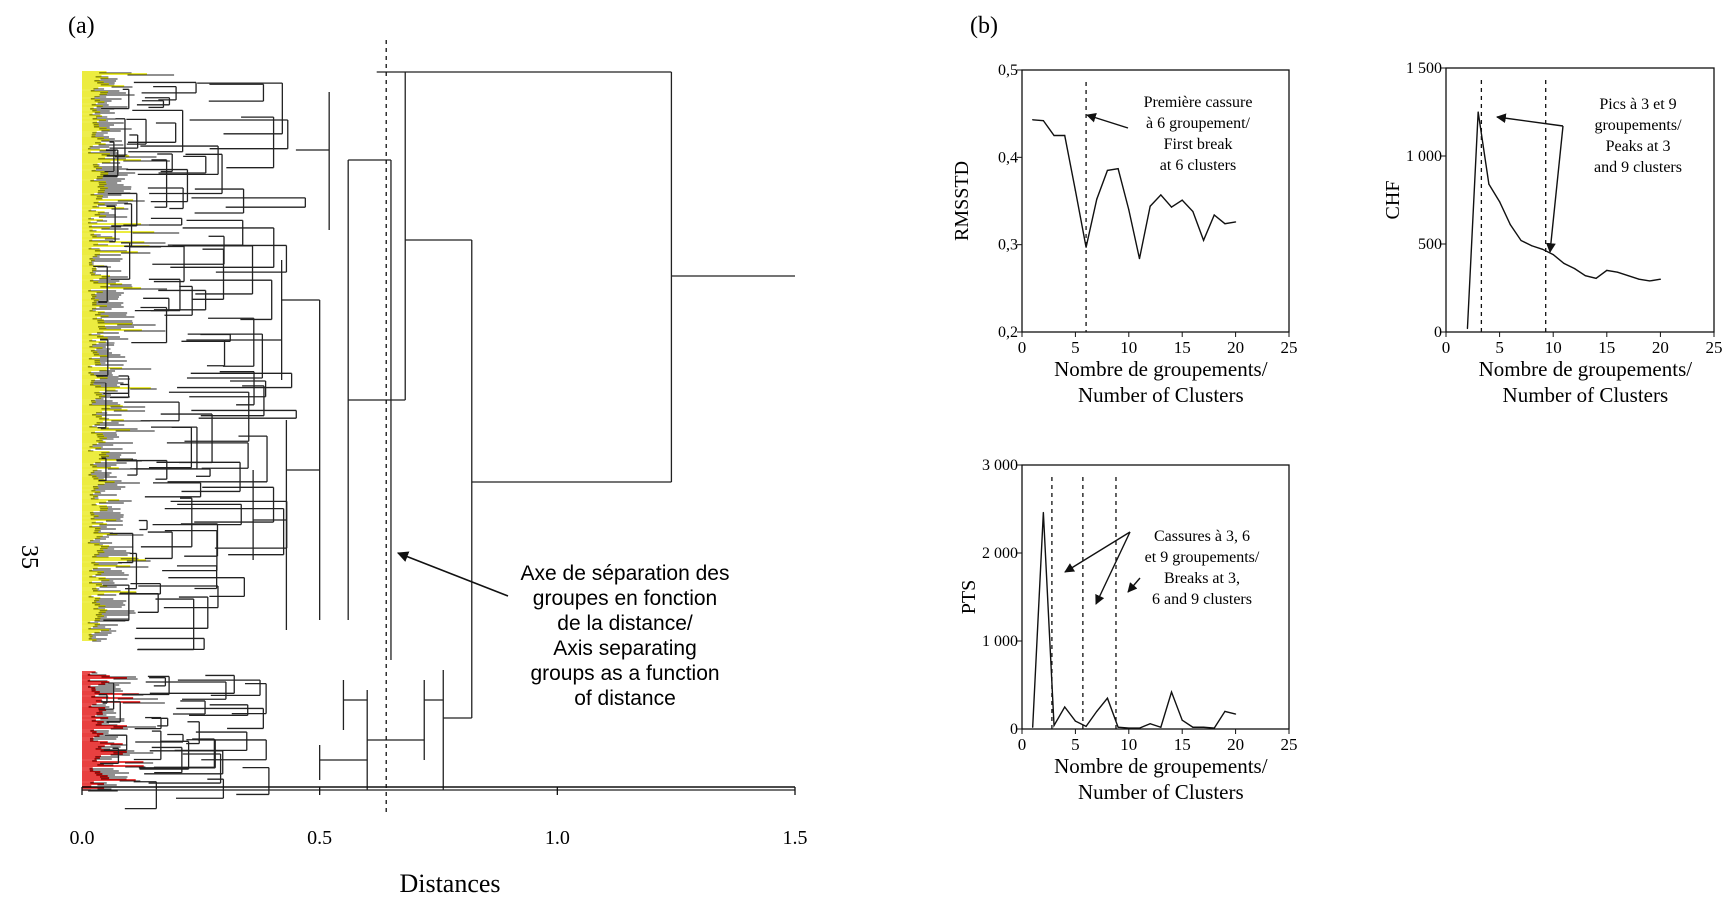 This screenshot has width=1727, height=897. I want to click on y-tick-label: 3 000, so click(1000, 465).